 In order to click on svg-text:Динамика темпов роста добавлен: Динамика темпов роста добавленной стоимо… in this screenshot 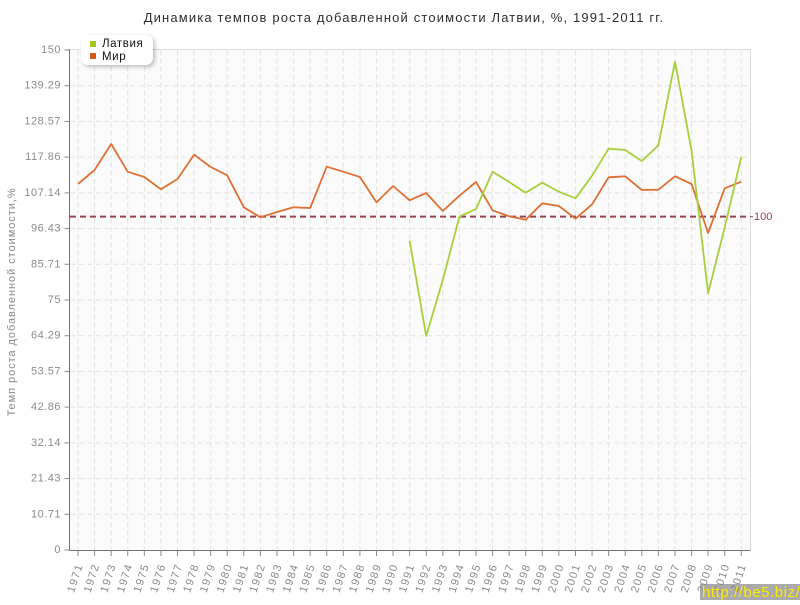, I will do `click(404, 17)`.